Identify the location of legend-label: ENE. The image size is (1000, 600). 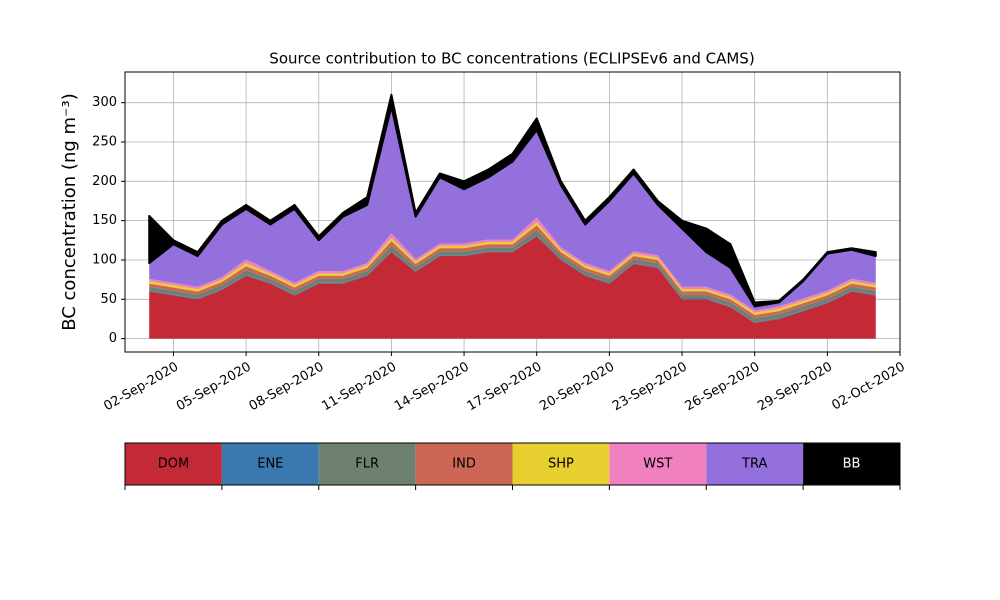
(270, 464).